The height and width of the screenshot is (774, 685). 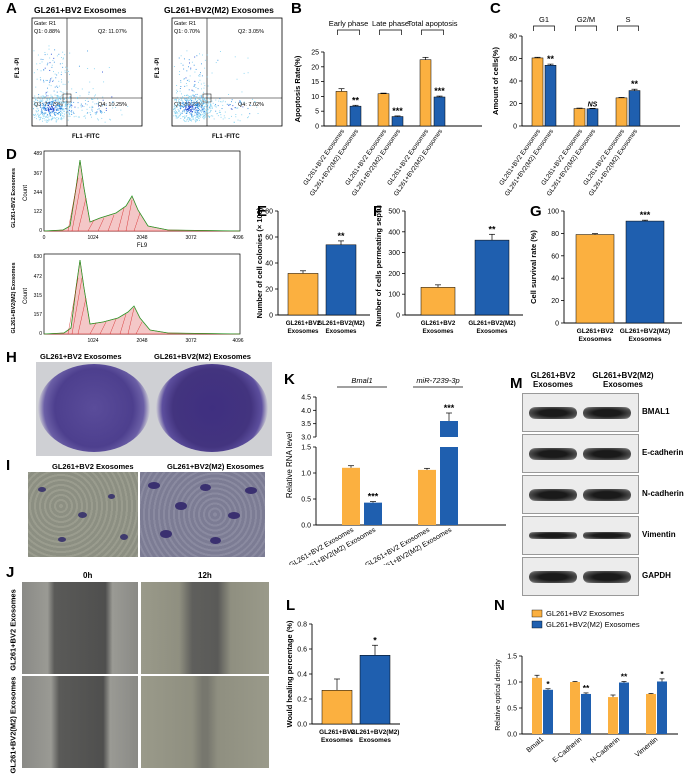 I want to click on flow-left-ylabel: FL3 -PI, so click(x=18, y=68).